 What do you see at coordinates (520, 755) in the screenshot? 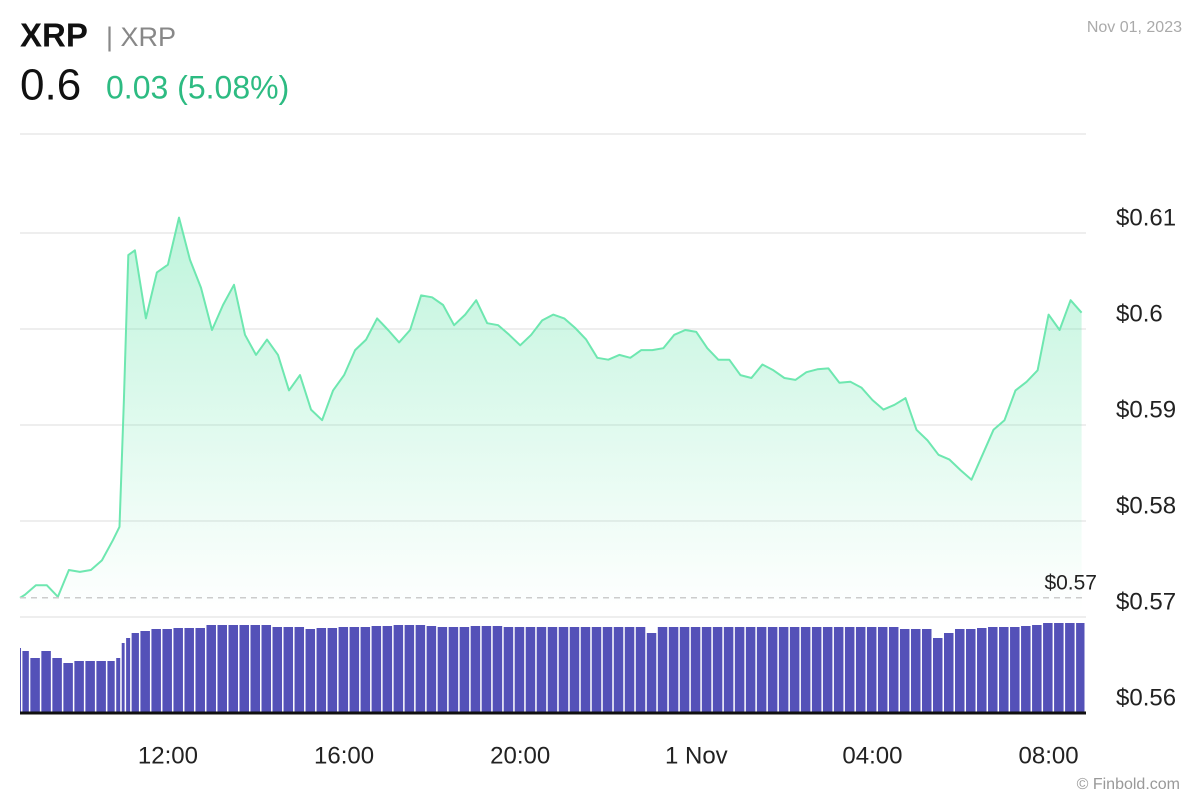
I see `x-tick-label: 20:00` at bounding box center [520, 755].